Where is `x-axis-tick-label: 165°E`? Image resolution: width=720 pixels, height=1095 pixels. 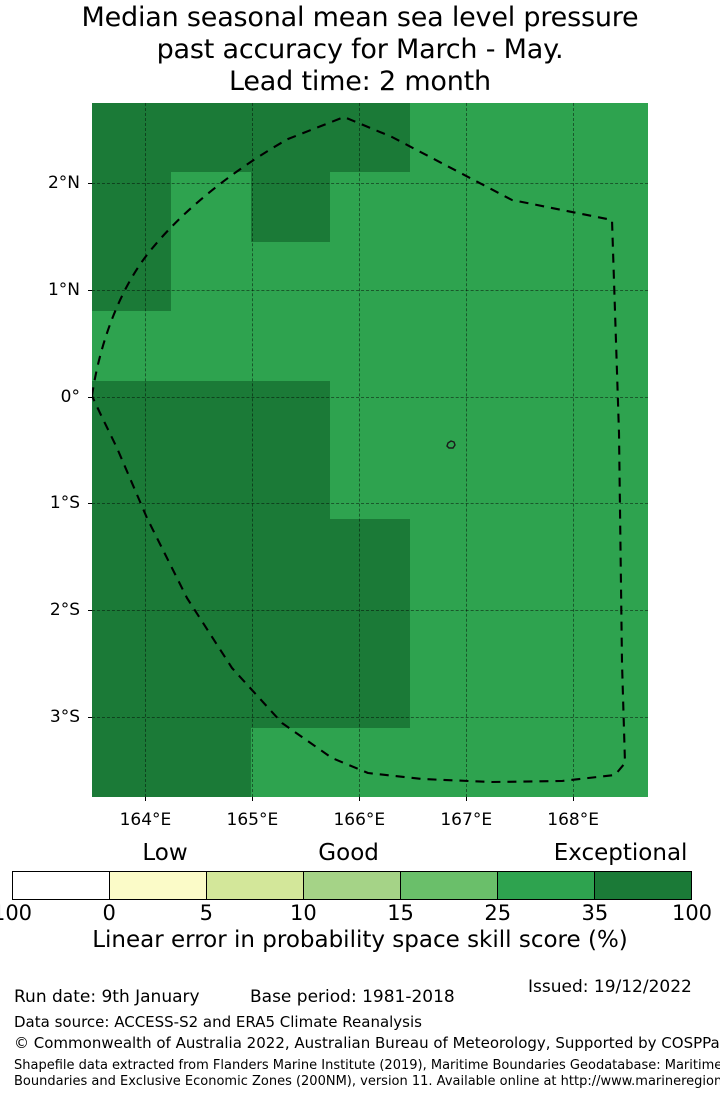 x-axis-tick-label: 165°E is located at coordinates (252, 820).